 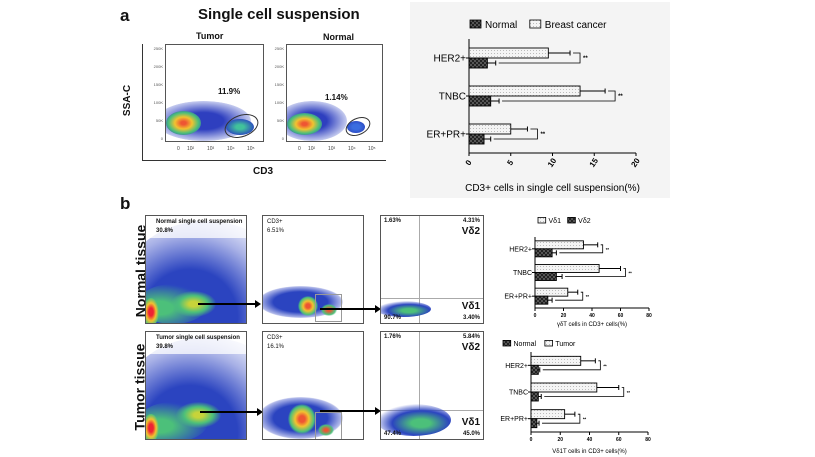 What do you see at coordinates (229, 91) in the screenshot?
I see `tumor-gate-percent: 11.9%` at bounding box center [229, 91].